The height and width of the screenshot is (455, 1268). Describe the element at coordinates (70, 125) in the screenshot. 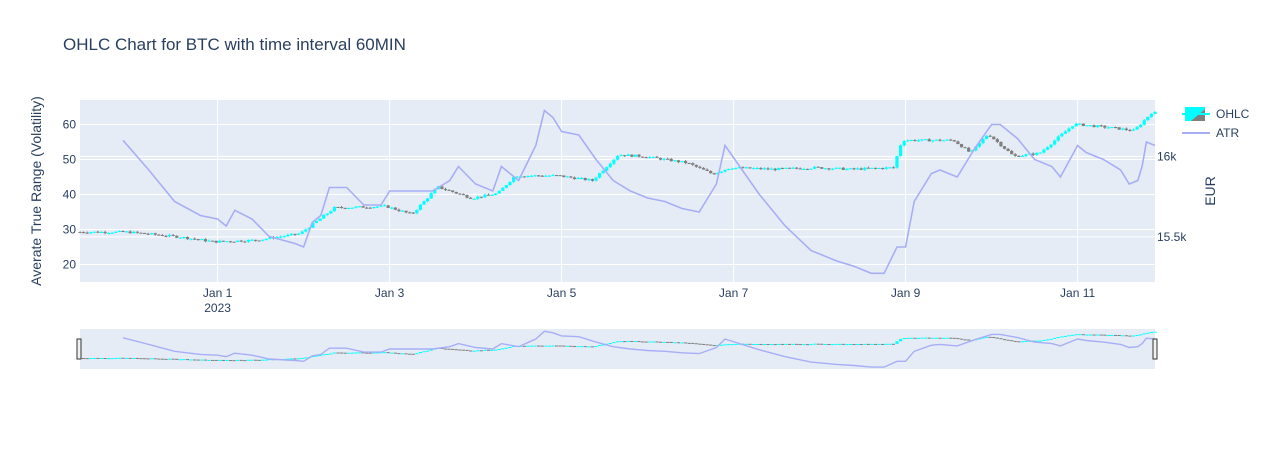

I see `y-left-tick-label: 60` at that location.